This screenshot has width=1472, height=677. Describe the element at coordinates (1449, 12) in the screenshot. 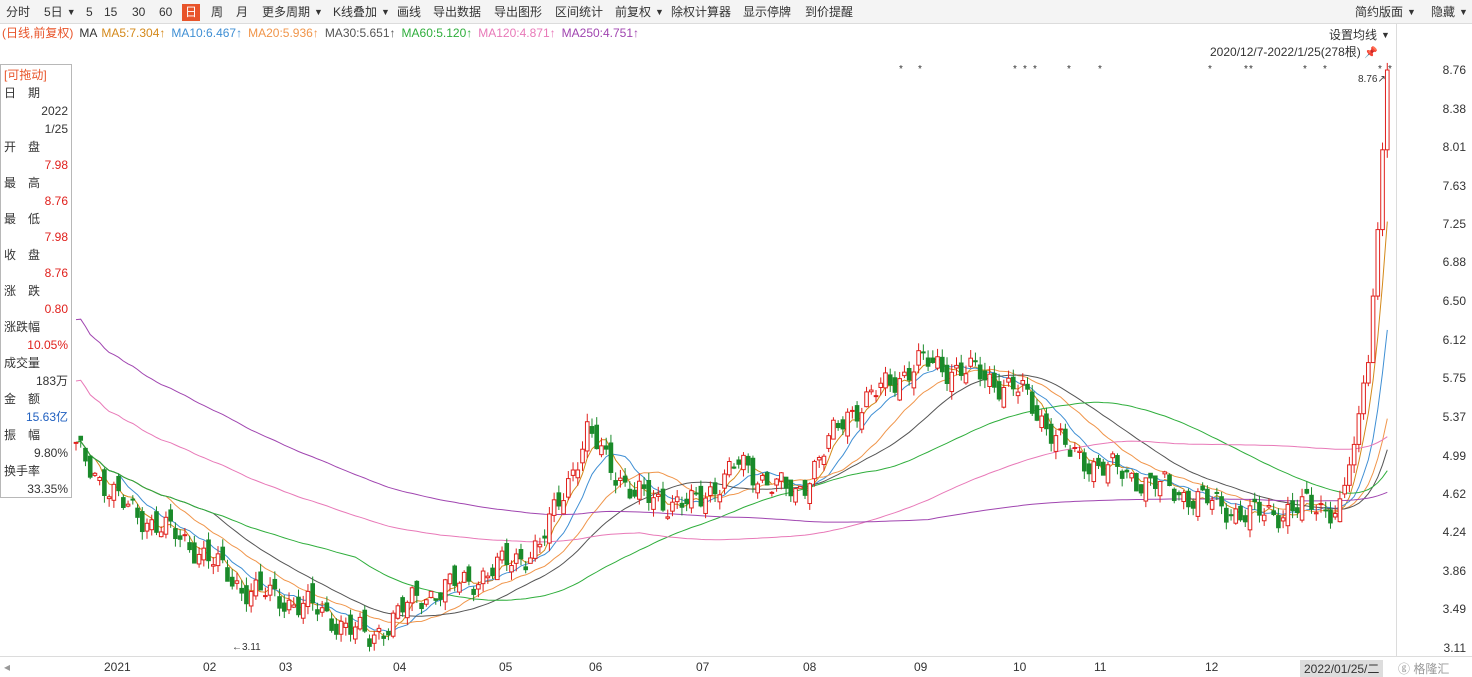

I see `hide-dropdown: 隐藏 ▼` at that location.